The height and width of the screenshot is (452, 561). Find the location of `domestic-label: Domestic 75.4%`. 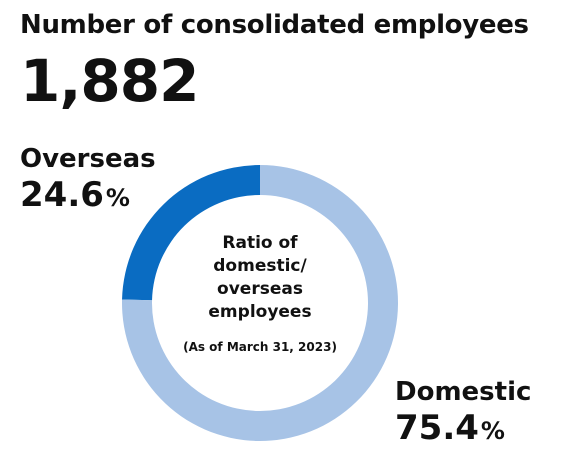

domestic-label: Domestic 75.4% is located at coordinates (463, 412).